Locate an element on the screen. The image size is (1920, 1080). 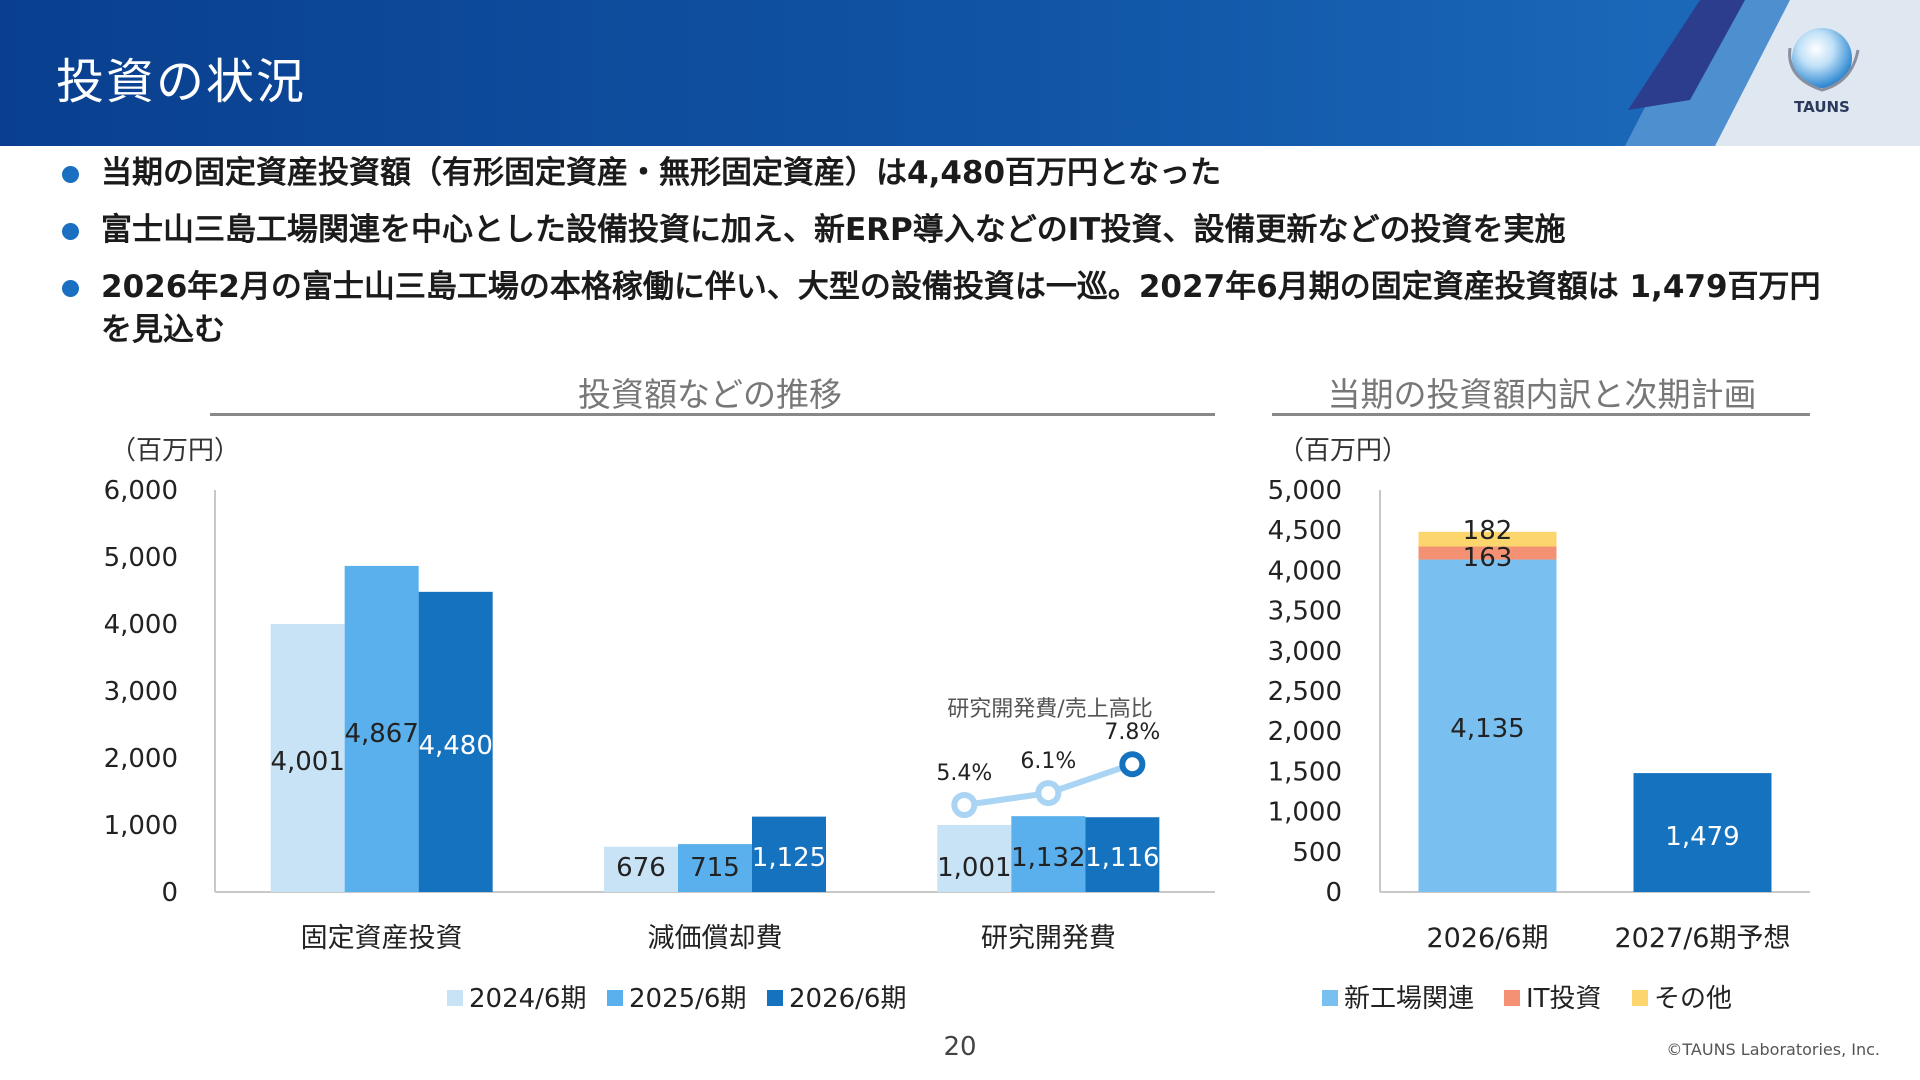
y-tick-label: 1,500 is located at coordinates (1305, 772).